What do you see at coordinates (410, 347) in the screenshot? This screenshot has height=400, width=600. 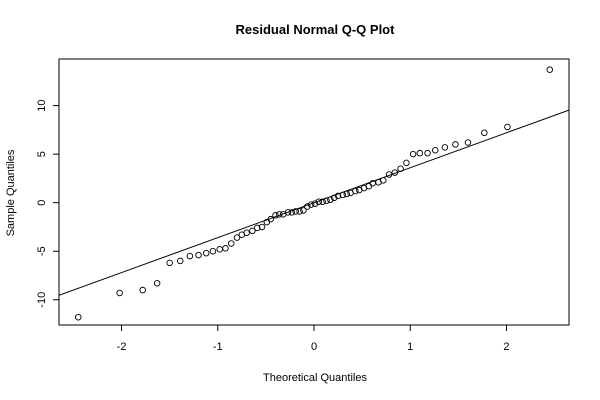 I see `x-tick-label: 1` at bounding box center [410, 347].